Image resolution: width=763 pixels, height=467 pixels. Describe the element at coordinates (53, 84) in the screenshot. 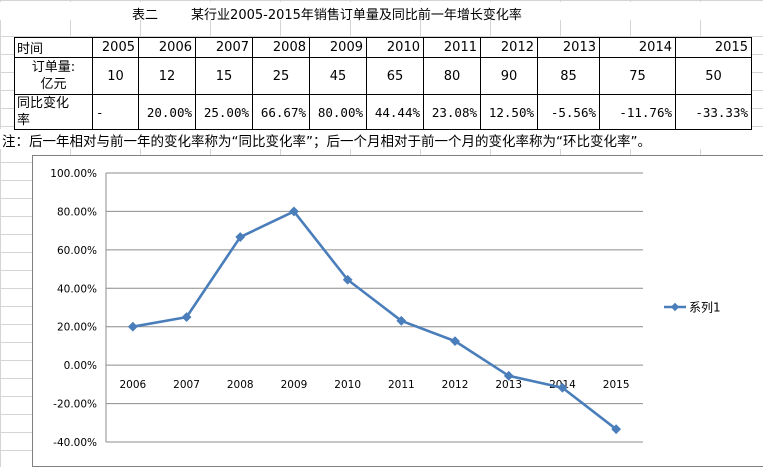

I see `orders-label-line2: 亿元` at that location.